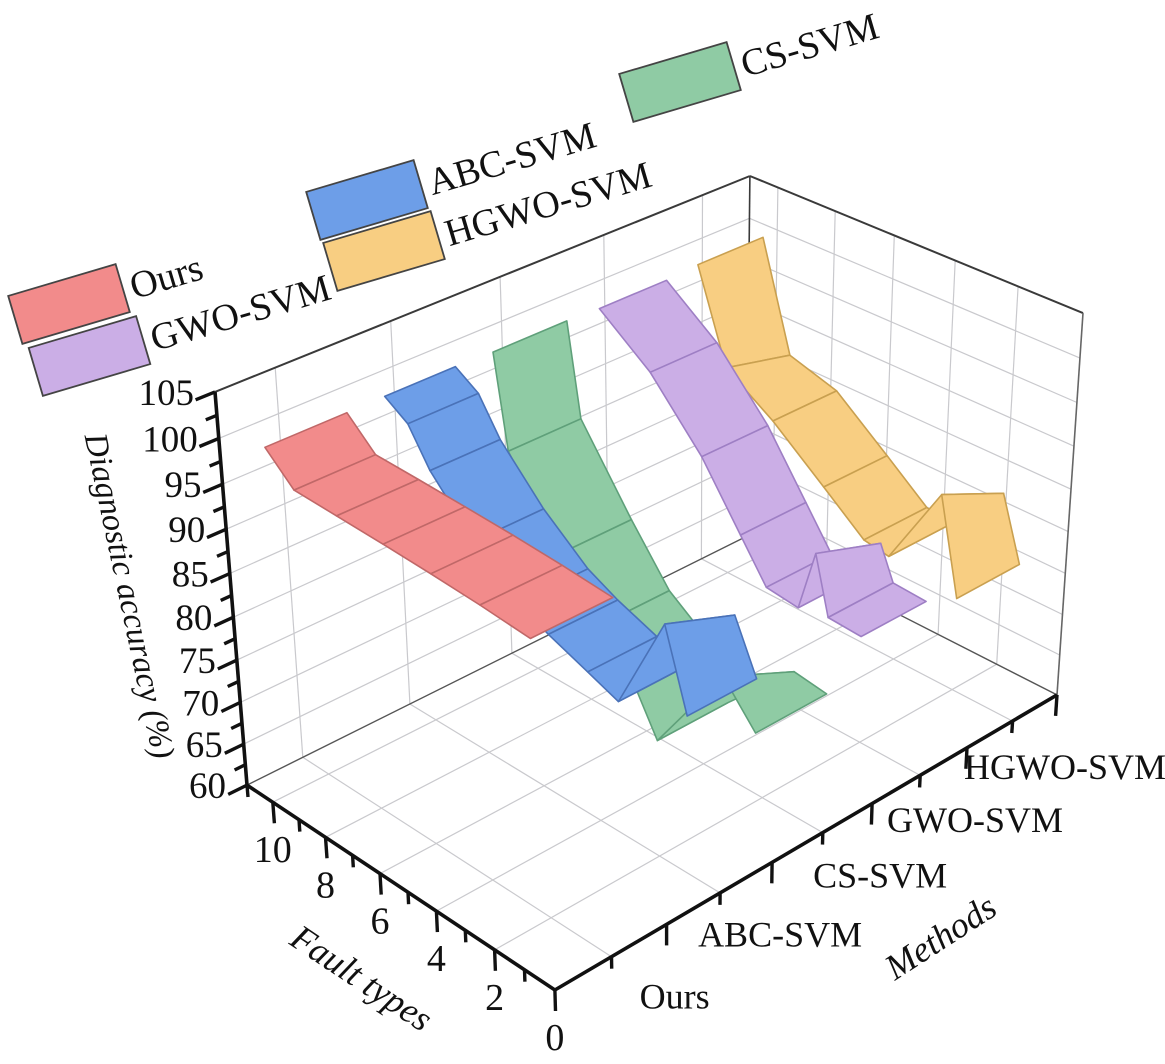 The image size is (1165, 1064). I want to click on svg-text: 100, so click(170, 439).